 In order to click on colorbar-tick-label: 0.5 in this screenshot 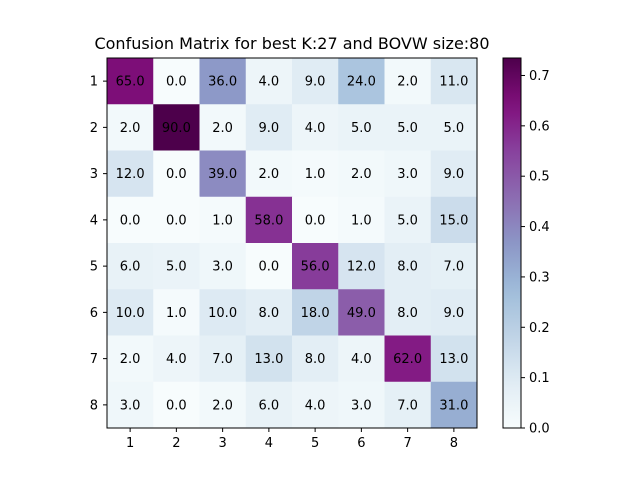, I will do `click(539, 177)`.